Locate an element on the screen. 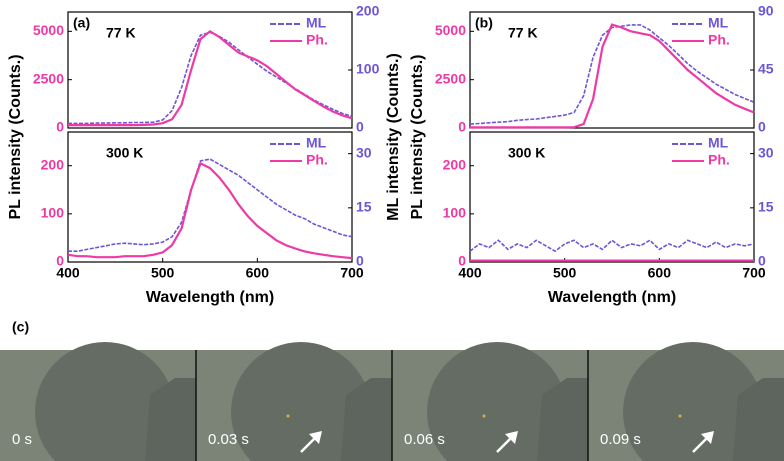 The image size is (784, 461). frame-time: 0.06 s is located at coordinates (424, 439).